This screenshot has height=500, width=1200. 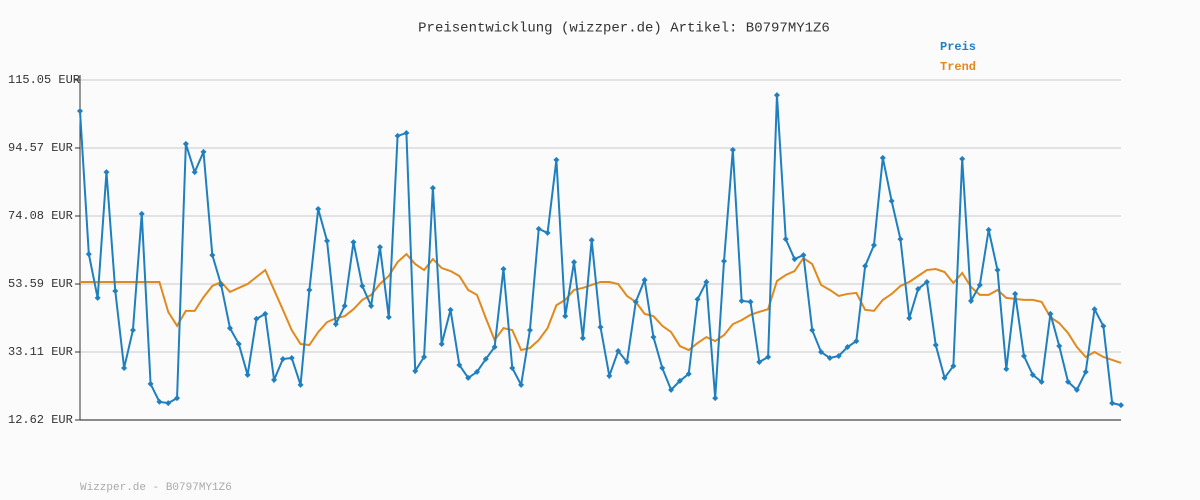 What do you see at coordinates (40, 148) in the screenshot?
I see `y-tick-label: 94.57 EUR` at bounding box center [40, 148].